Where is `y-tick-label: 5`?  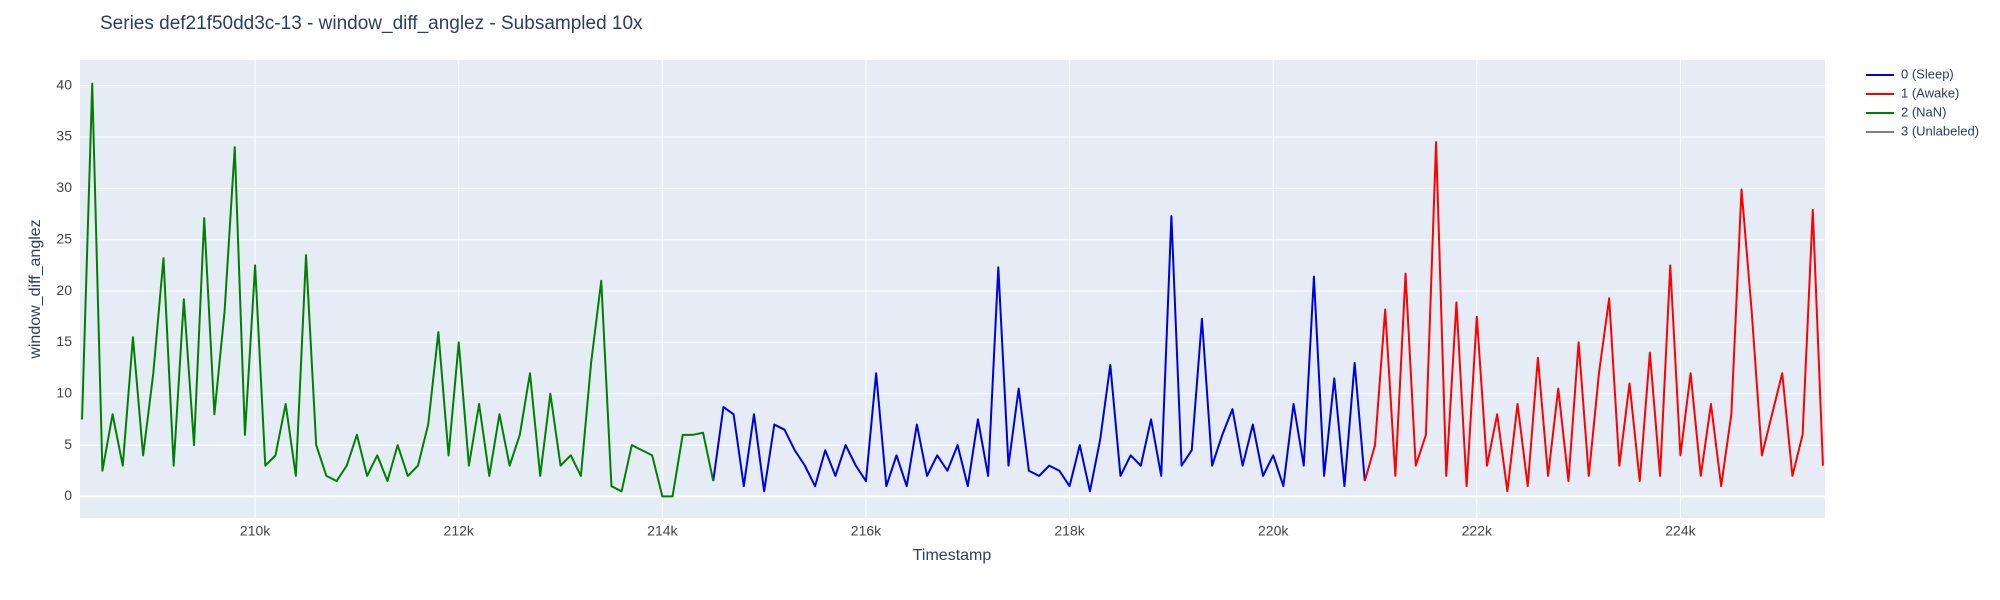
y-tick-label: 5 is located at coordinates (68, 444).